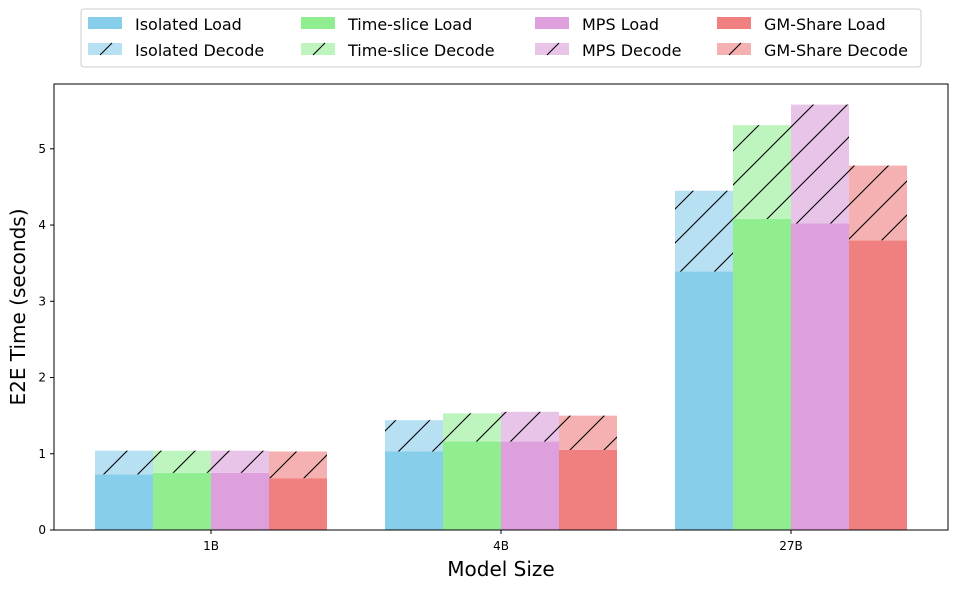  Describe the element at coordinates (878, 203) in the screenshot. I see `bar-gm-share-decode-hatch-27b` at that location.